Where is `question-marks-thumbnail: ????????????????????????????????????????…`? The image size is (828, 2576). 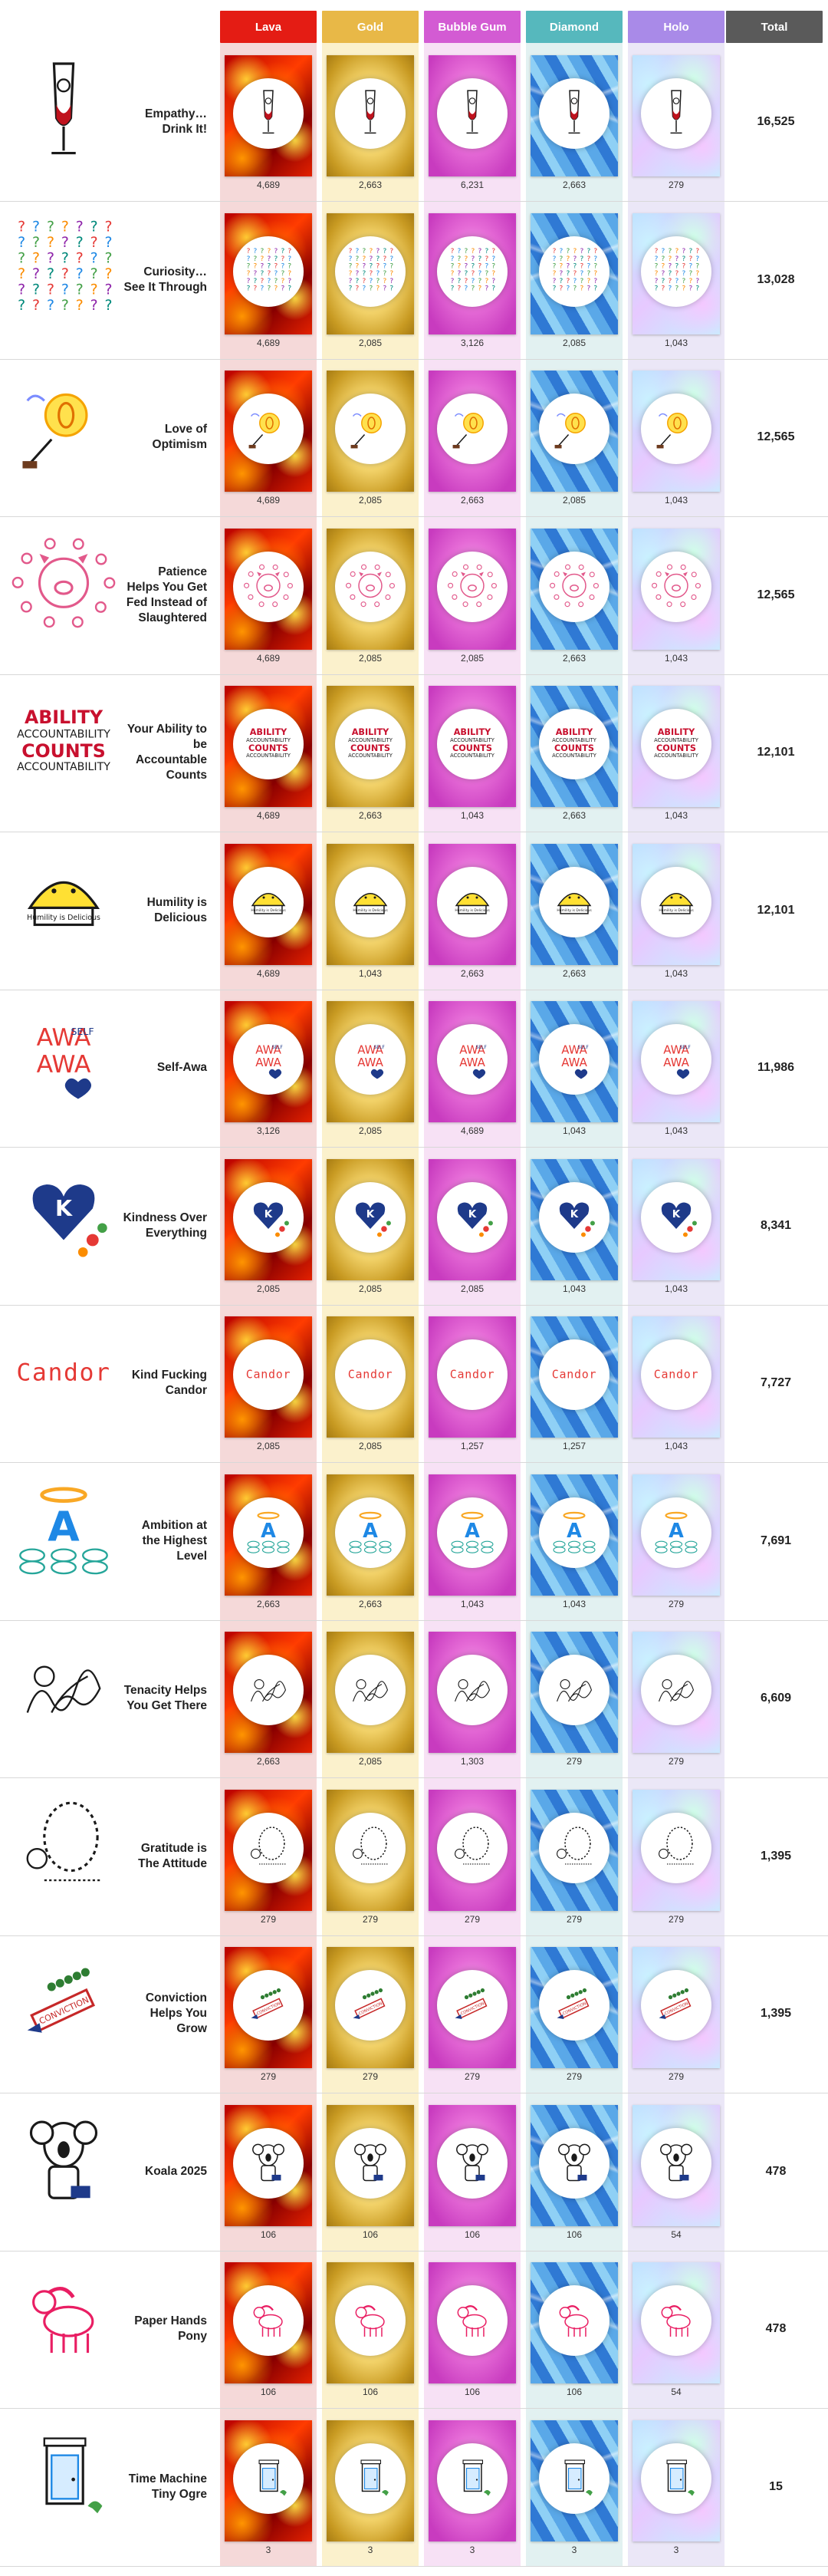 question-marks-thumbnail: ????????????????????????????????????????… is located at coordinates (63, 279).